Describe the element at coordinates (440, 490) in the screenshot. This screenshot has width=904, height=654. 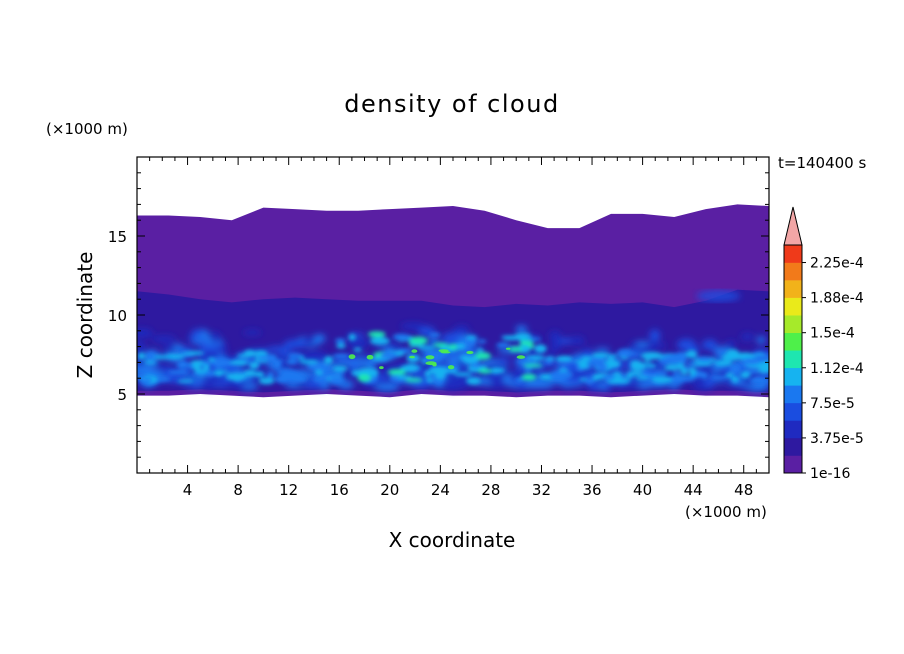
I see `x-tick-label: 24` at that location.